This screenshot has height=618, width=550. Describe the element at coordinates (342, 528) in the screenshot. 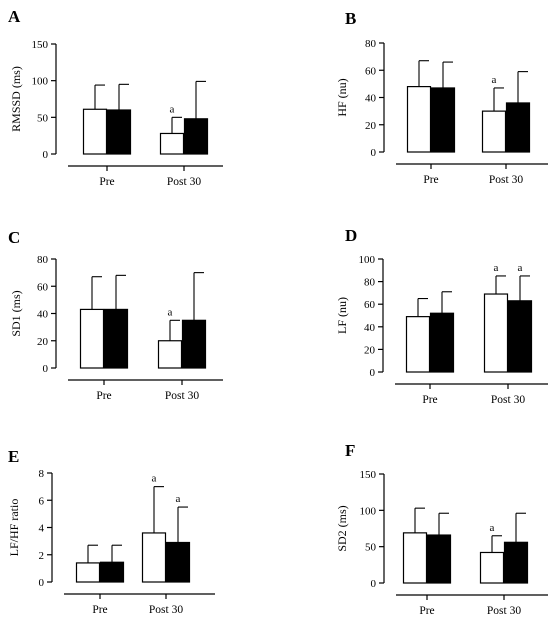

I see `panel-f-y-axis-title: SD2 (ms)` at that location.